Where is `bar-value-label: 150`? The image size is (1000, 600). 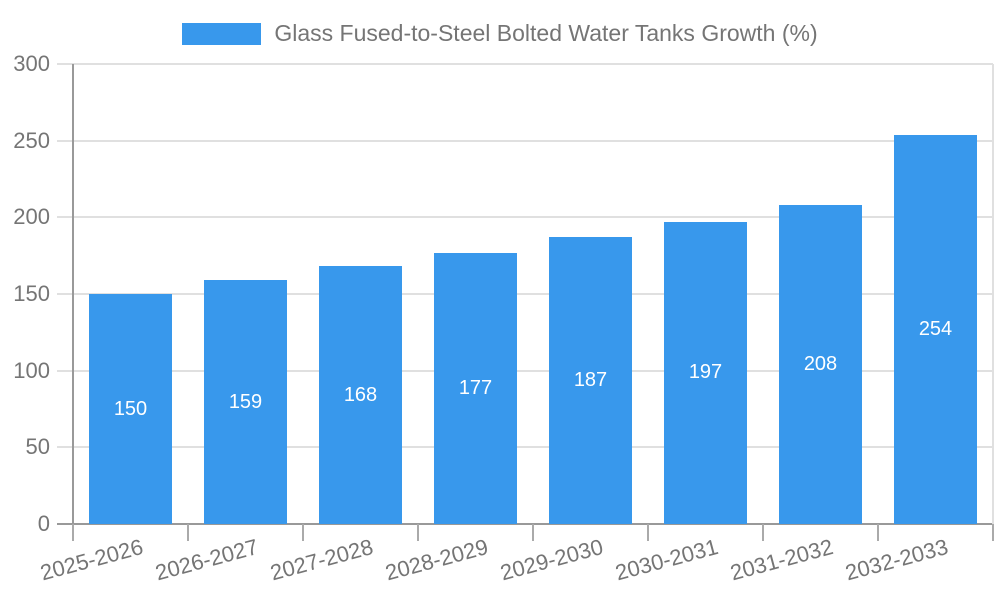 bar-value-label: 150 is located at coordinates (130, 408).